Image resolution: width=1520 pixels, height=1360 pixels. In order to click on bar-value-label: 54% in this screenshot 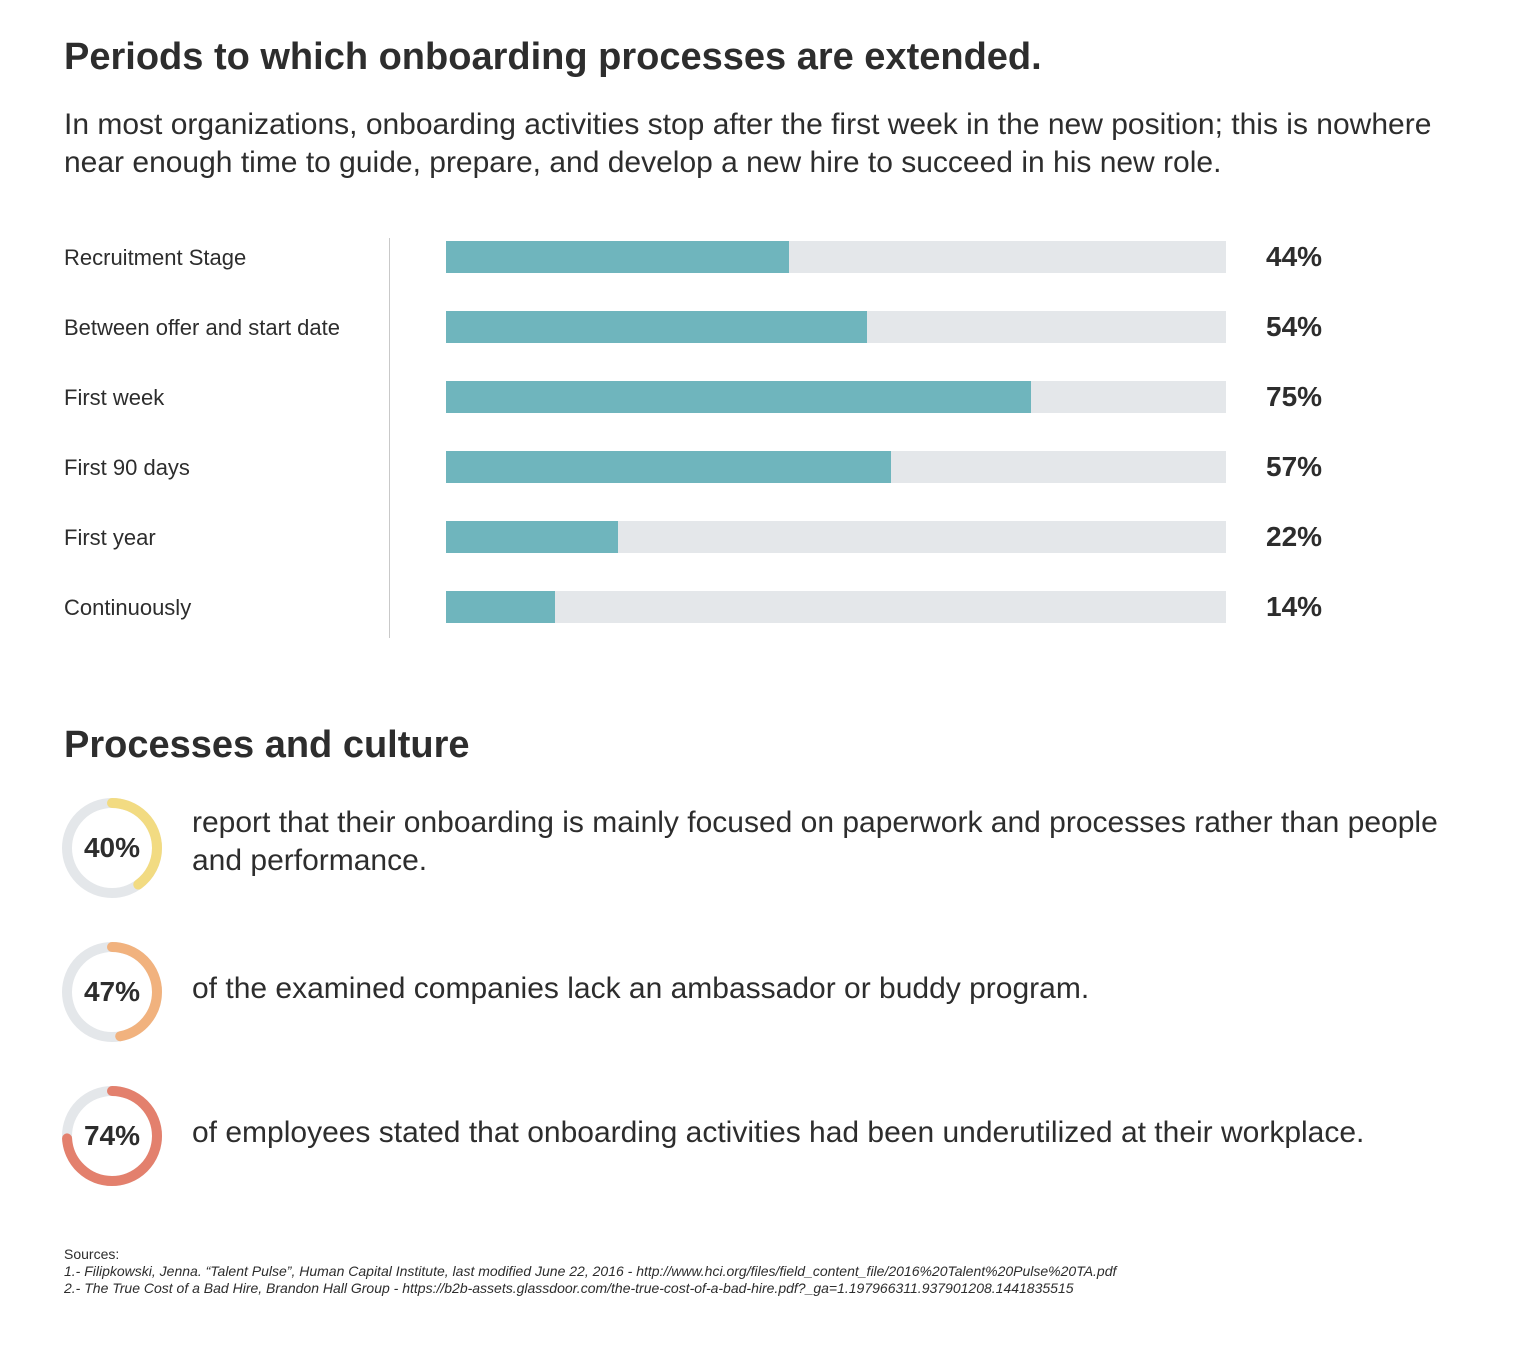, I will do `click(1294, 326)`.